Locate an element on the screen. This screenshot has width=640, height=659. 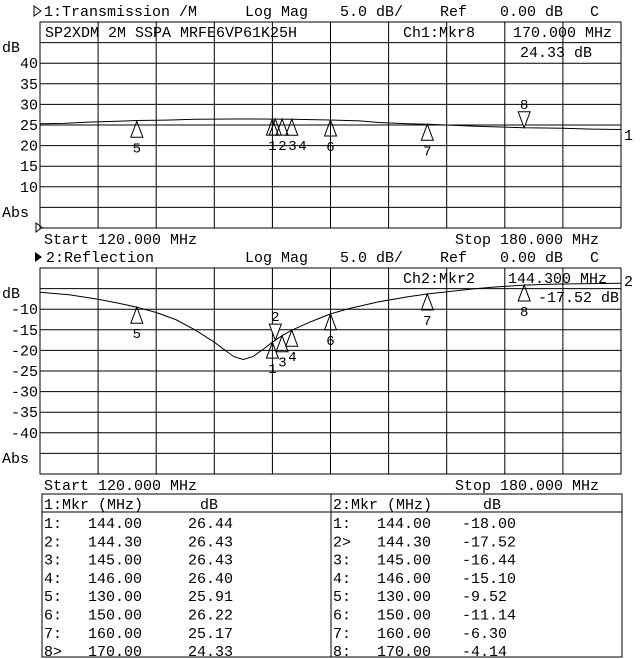
ch1-flag: C is located at coordinates (594, 12).